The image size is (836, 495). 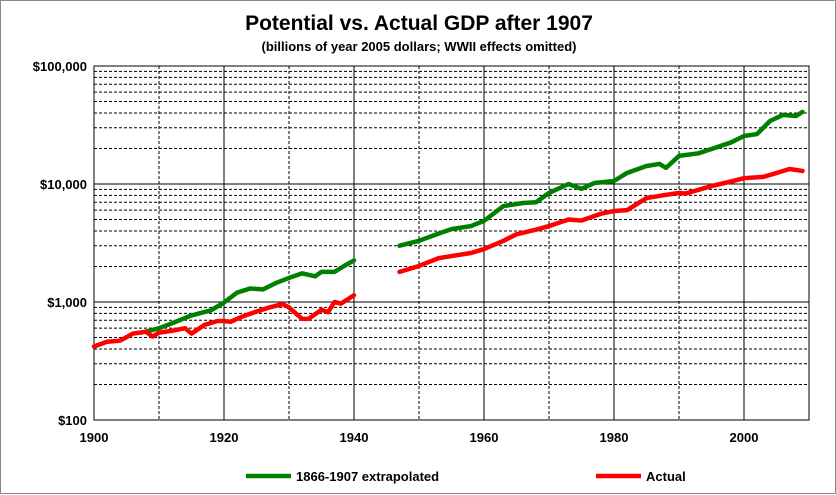 I want to click on x-tick-label: 1960, so click(x=484, y=437).